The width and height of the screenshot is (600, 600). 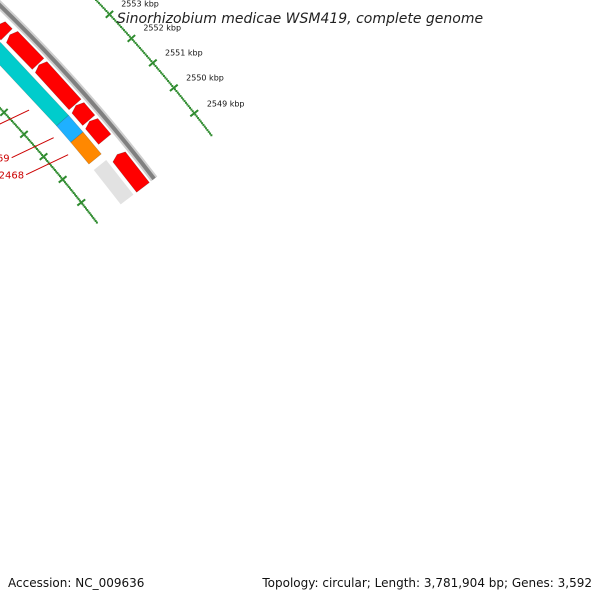 I want to click on grey-feature, so click(x=113, y=182).